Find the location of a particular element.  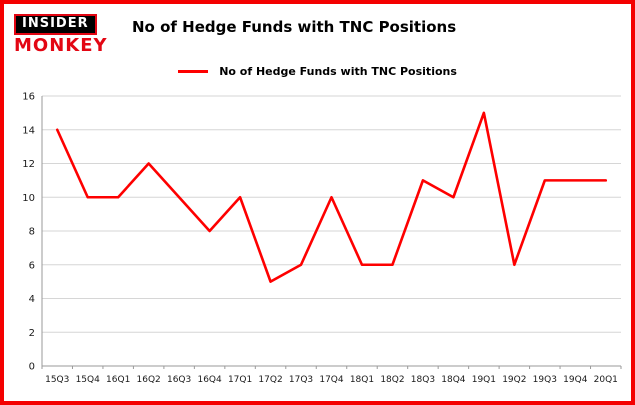

svg-text: 16 is located at coordinates (28, 97).